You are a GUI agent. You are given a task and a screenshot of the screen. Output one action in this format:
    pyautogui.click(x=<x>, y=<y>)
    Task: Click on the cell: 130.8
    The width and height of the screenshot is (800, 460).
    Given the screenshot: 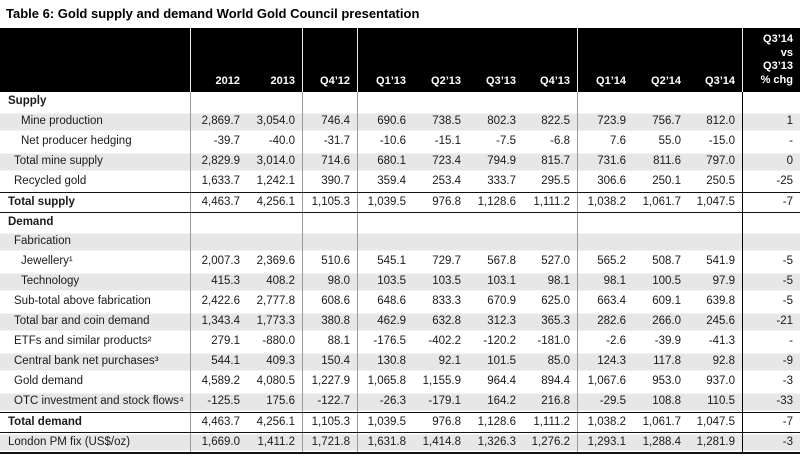 What is the action you would take?
    pyautogui.click(x=391, y=361)
    